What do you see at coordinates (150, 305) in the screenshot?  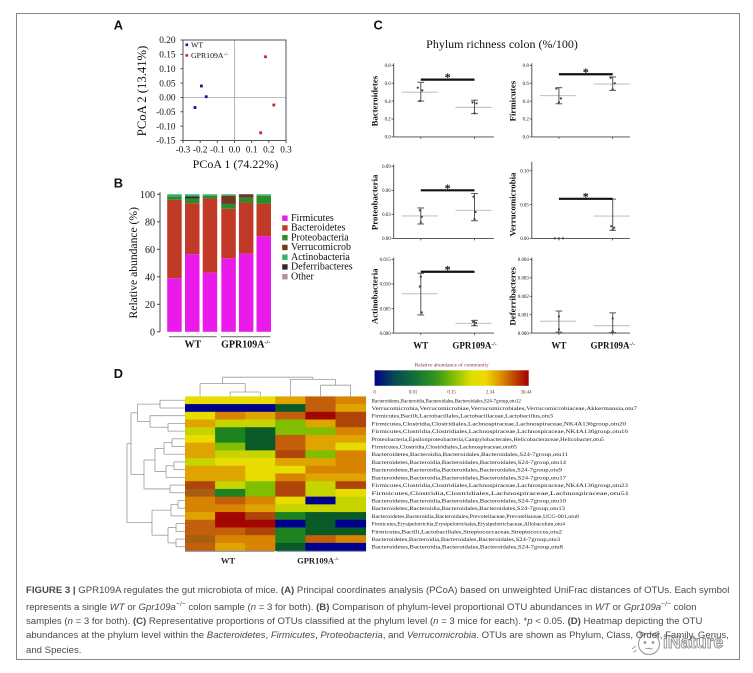 I see `svg-text: 20` at bounding box center [150, 305].